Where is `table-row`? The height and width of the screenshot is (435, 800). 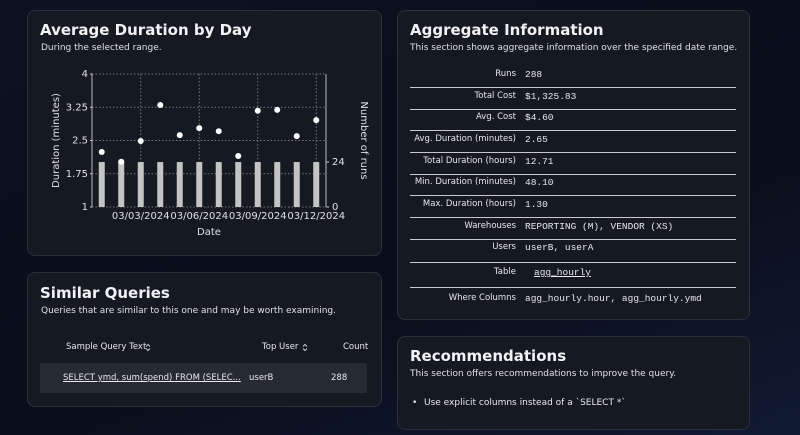 table-row is located at coordinates (203, 378).